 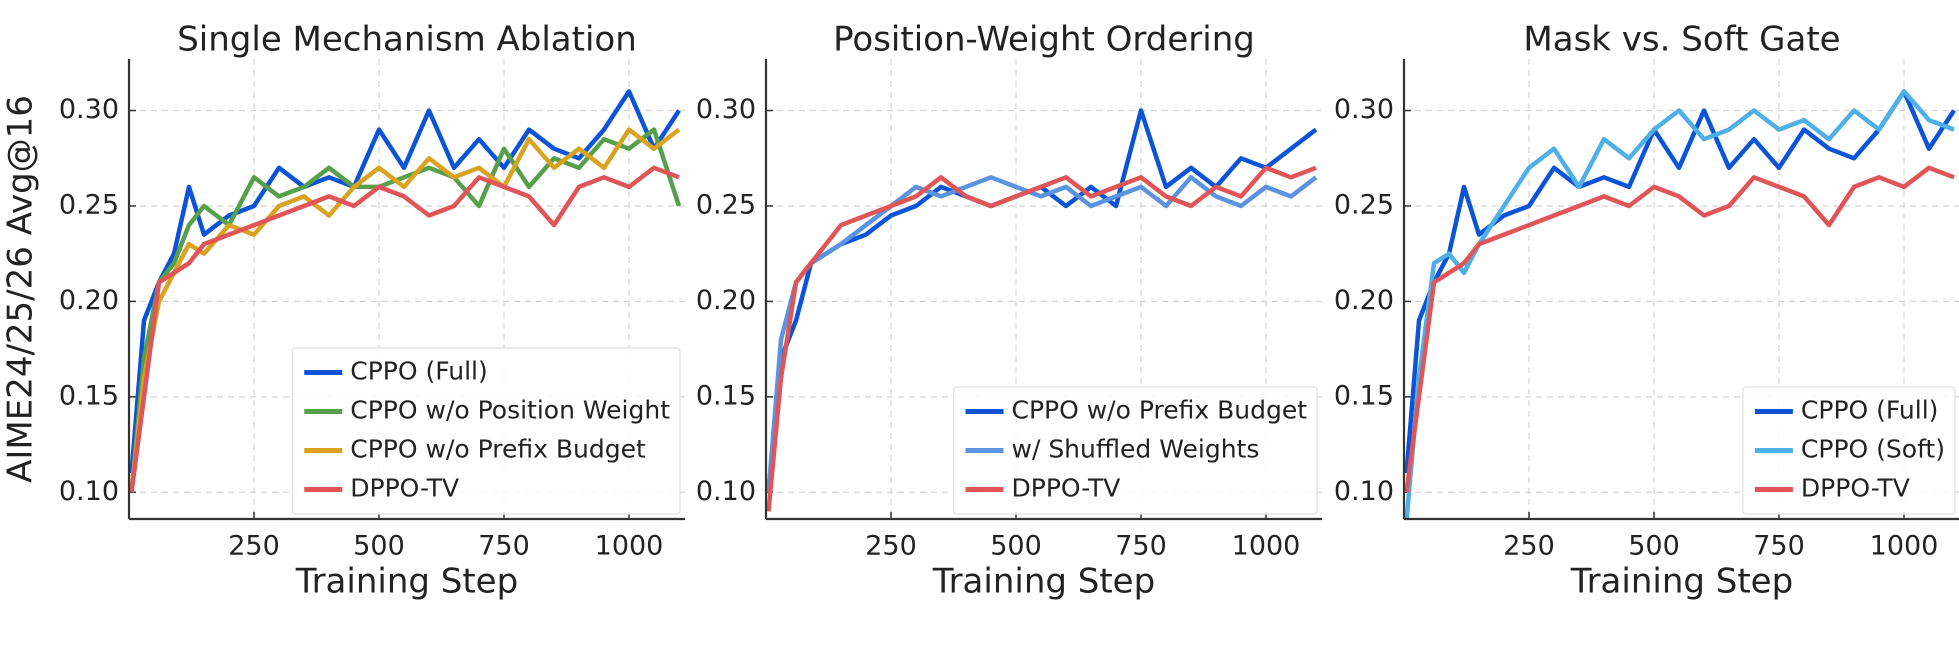 What do you see at coordinates (1873, 449) in the screenshot?
I see `legend-label: CPPO (Soft)` at bounding box center [1873, 449].